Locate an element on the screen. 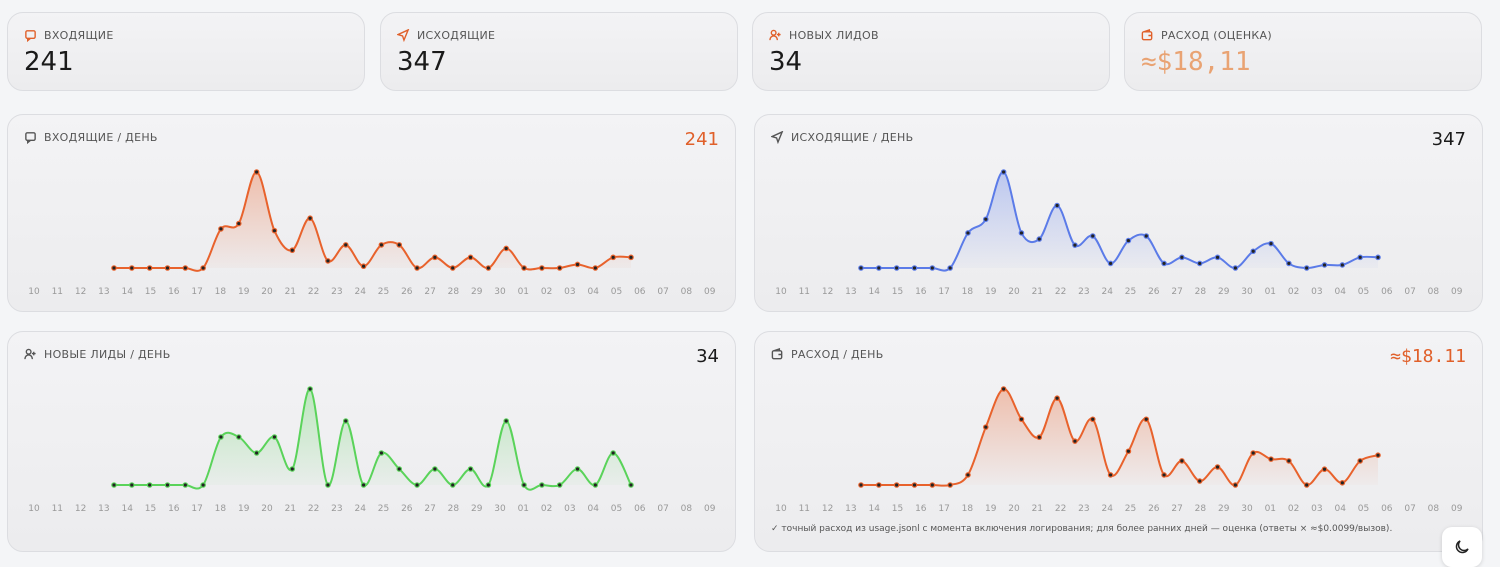 The height and width of the screenshot is (567, 1500). x-tick-label: 26 is located at coordinates (407, 509).